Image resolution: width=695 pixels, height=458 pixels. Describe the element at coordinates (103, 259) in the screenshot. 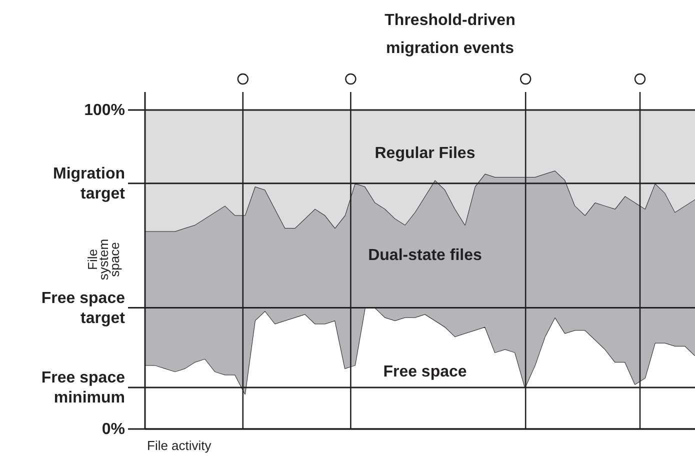

I see `y-axis-title: File system space` at that location.